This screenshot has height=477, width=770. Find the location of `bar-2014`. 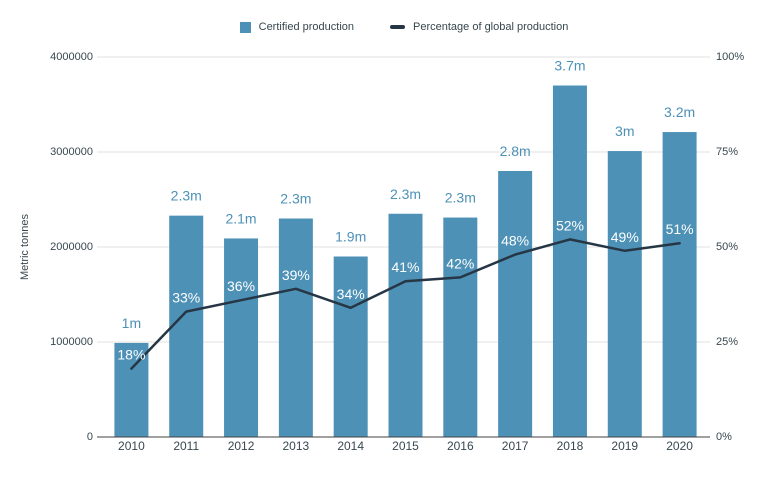

bar-2014 is located at coordinates (350, 346).